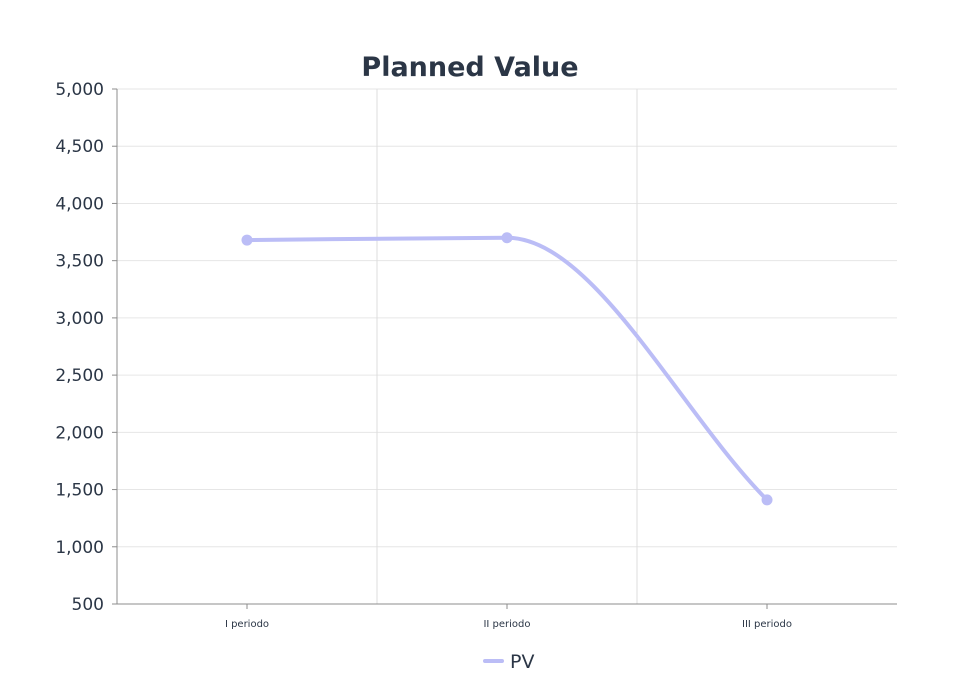  I want to click on y-tick-label: 3,500, so click(79, 262).